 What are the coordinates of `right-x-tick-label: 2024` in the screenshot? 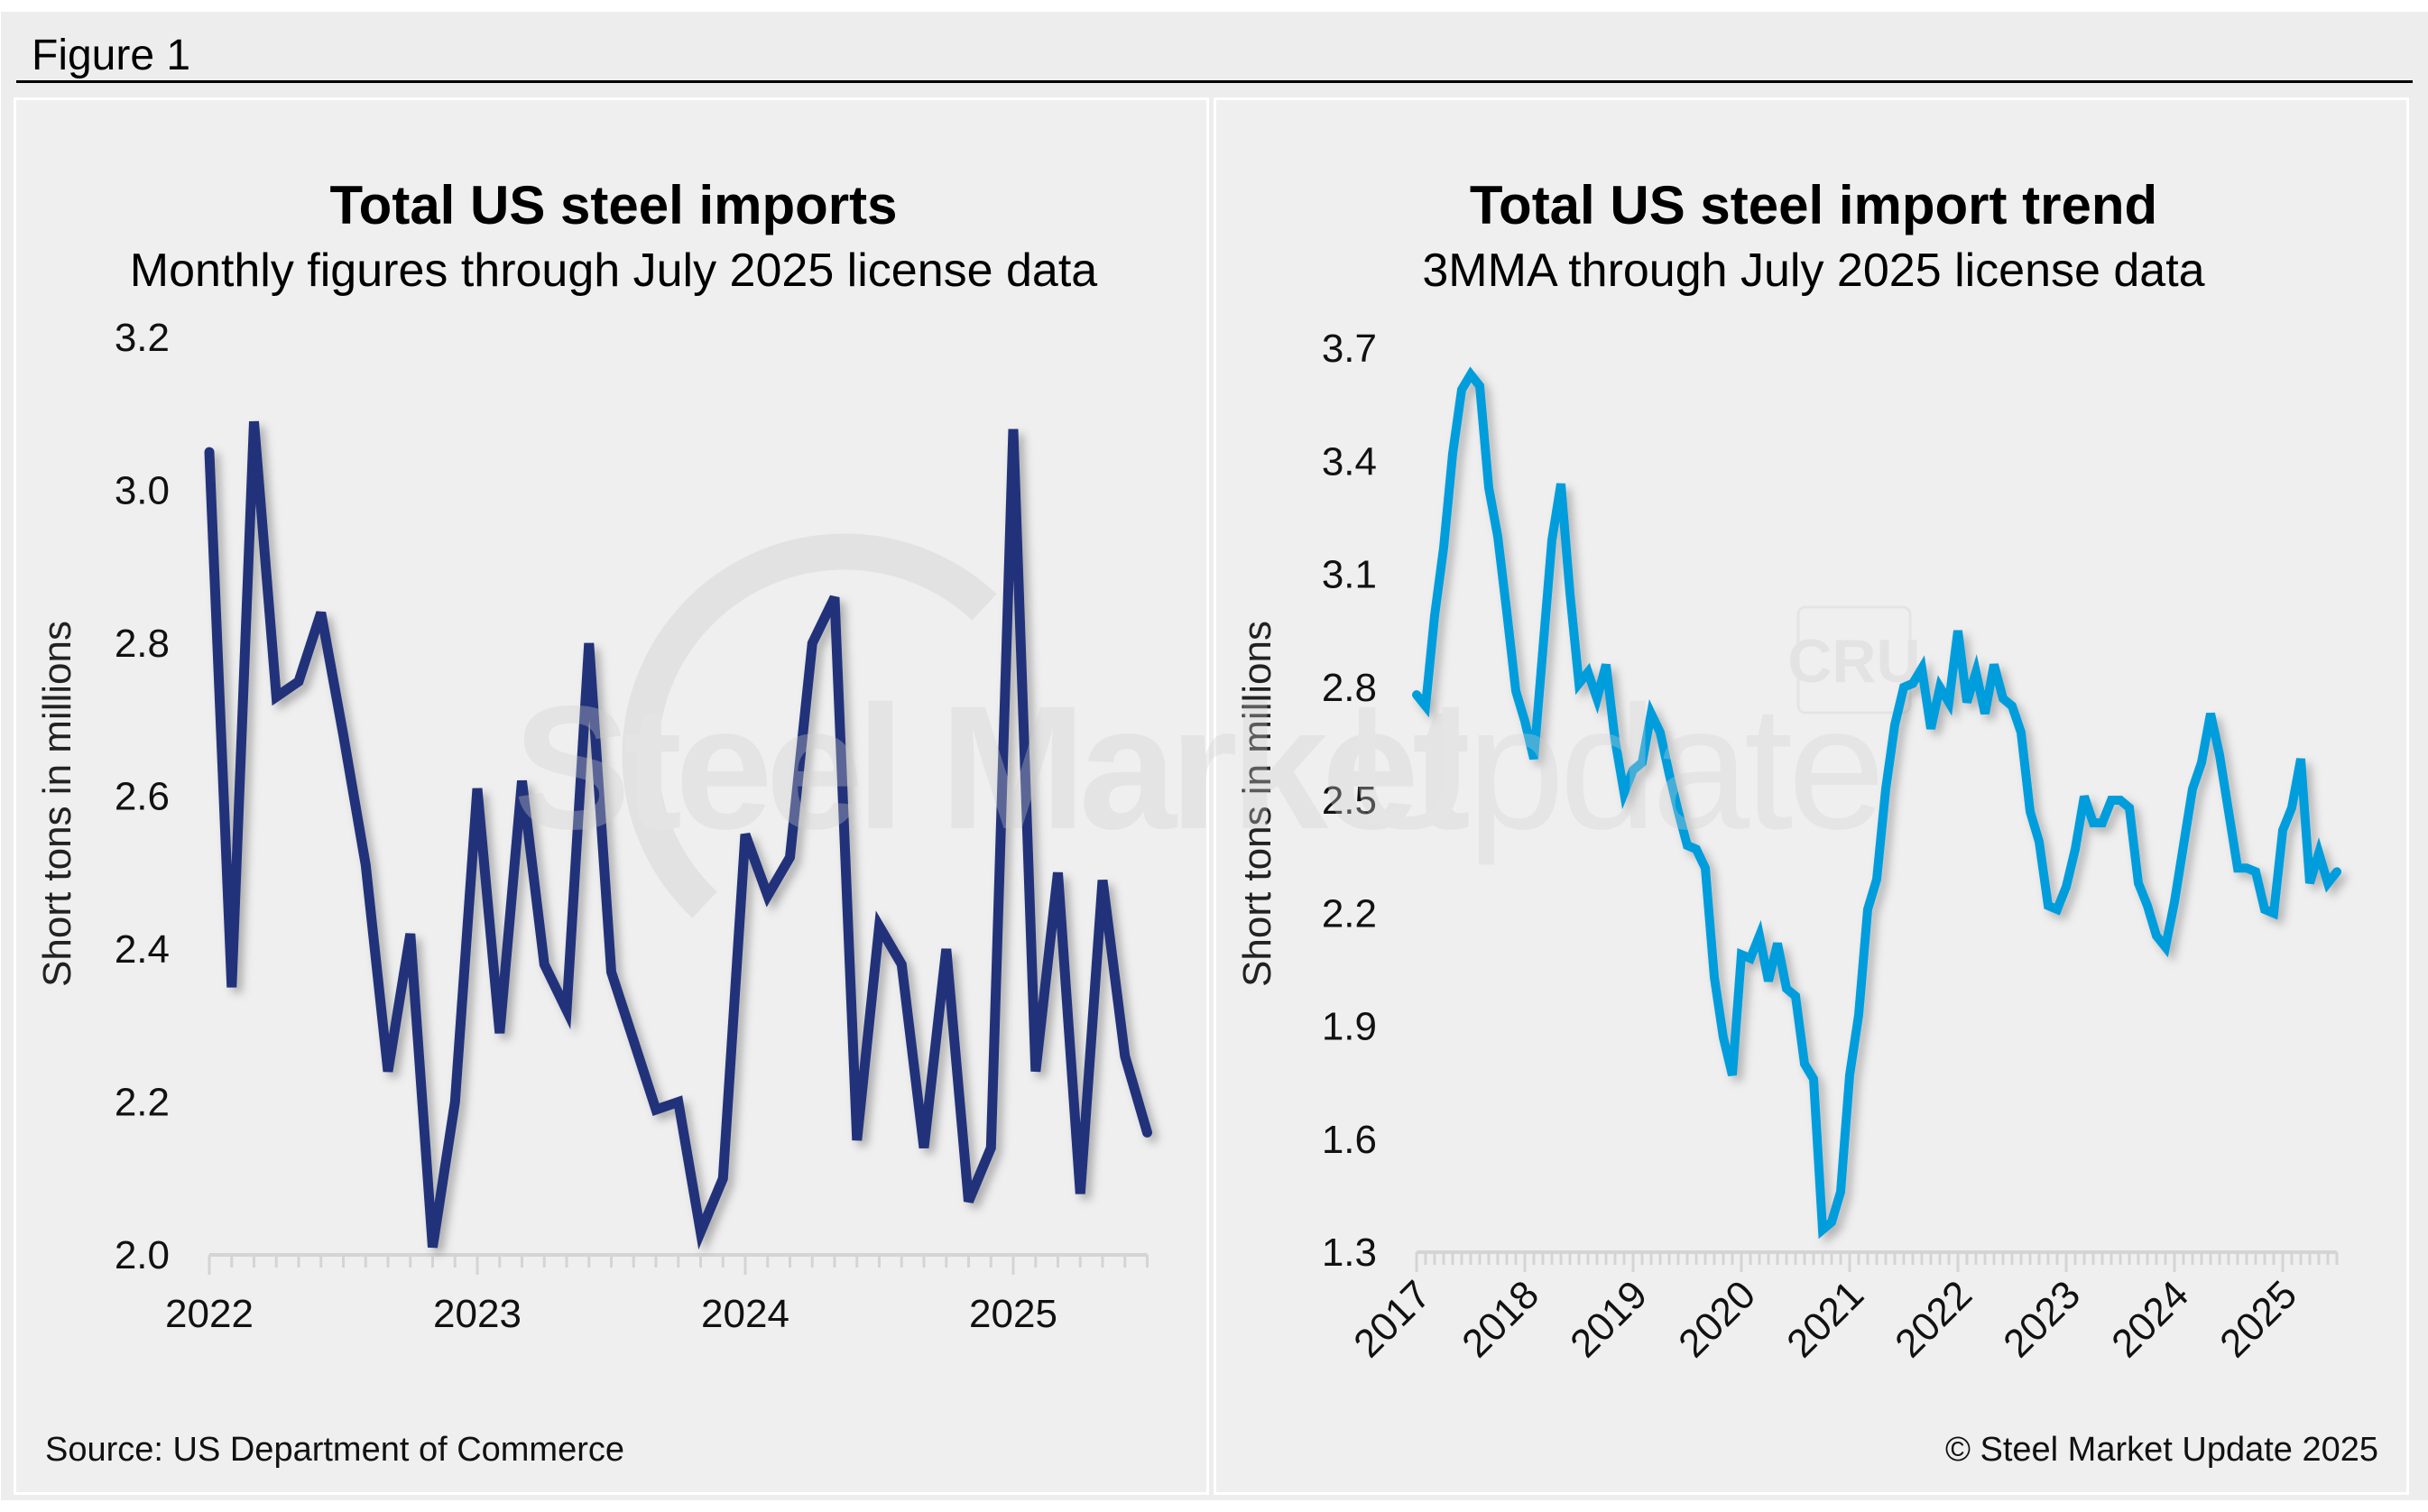 It's located at (2150, 1319).